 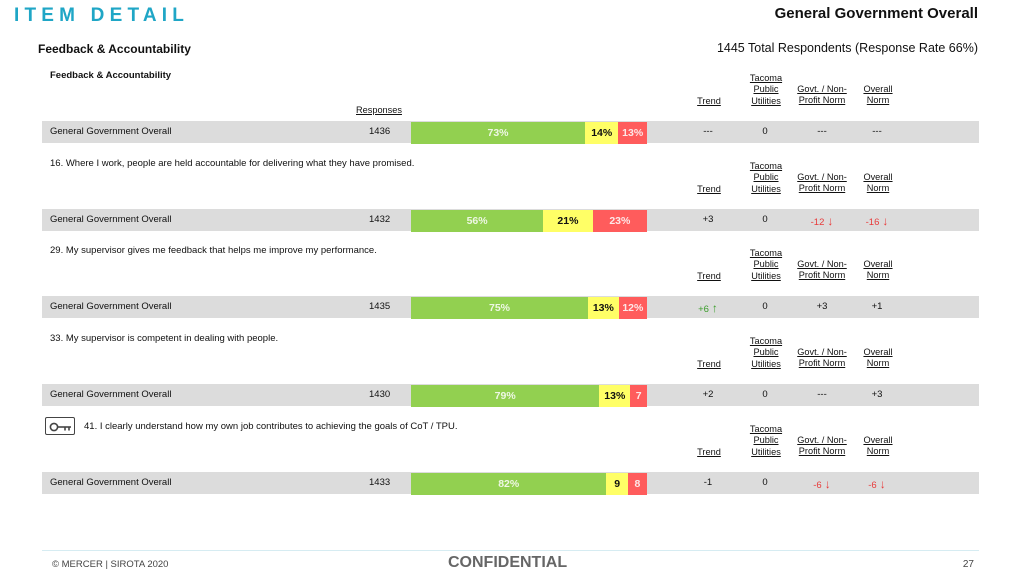 What do you see at coordinates (766, 441) in the screenshot?
I see `tpu-header: Tacoma Public Utilities` at bounding box center [766, 441].